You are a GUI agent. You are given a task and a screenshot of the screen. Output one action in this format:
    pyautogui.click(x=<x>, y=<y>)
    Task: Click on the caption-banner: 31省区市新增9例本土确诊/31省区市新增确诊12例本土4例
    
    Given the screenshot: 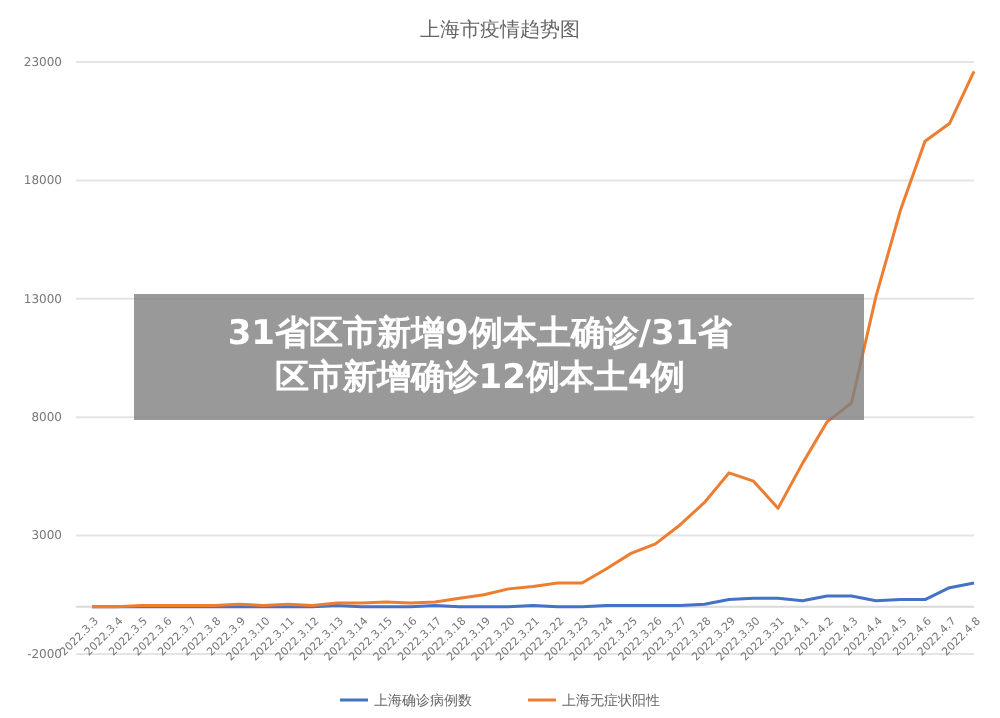 What is the action you would take?
    pyautogui.click(x=499, y=357)
    